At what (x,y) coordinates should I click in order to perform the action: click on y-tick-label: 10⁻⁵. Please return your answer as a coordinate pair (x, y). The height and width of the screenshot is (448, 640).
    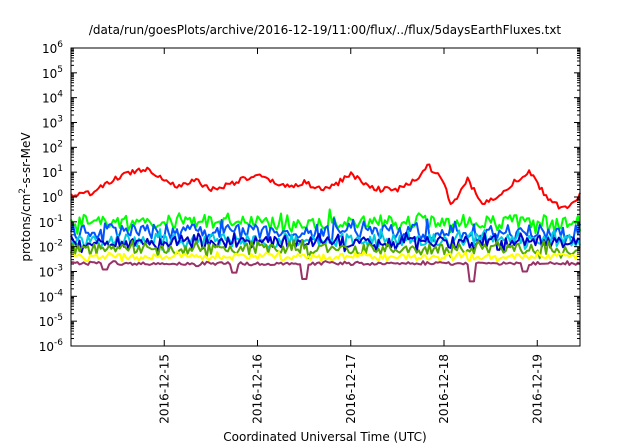
    Looking at the image, I should click on (51, 321).